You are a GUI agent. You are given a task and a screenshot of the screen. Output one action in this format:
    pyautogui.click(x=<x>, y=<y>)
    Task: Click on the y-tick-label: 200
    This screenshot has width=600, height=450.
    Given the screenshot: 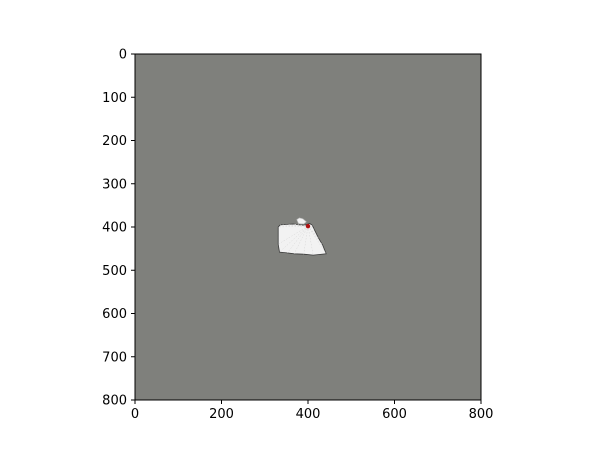 What is the action you would take?
    pyautogui.click(x=114, y=141)
    